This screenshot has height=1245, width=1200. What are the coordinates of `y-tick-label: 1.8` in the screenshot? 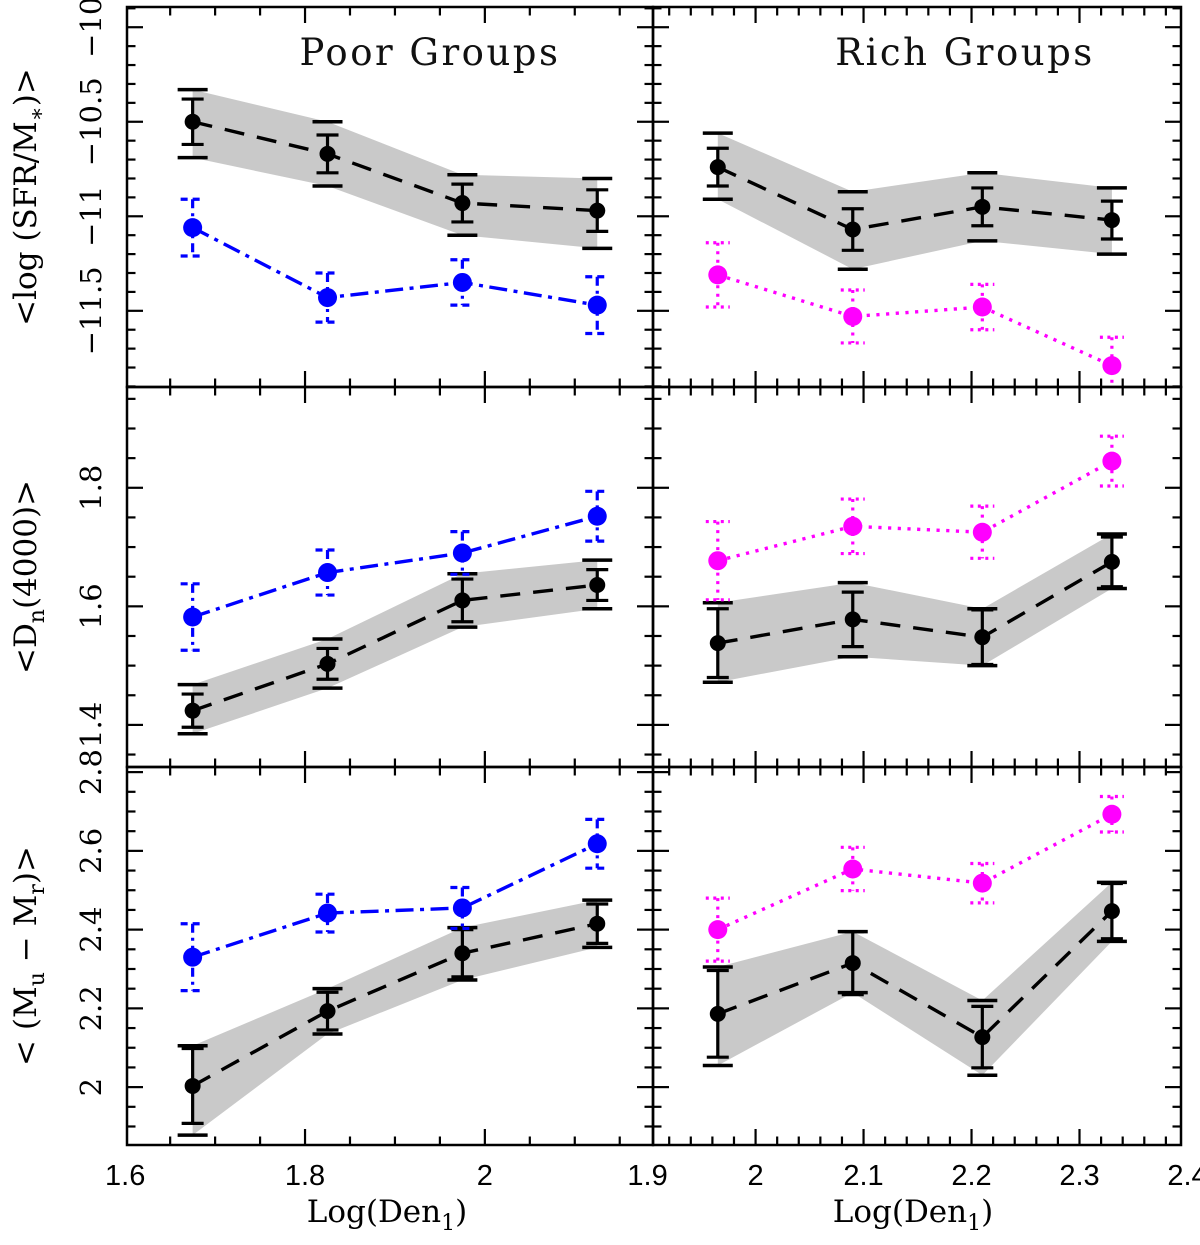 It's located at (91, 488).